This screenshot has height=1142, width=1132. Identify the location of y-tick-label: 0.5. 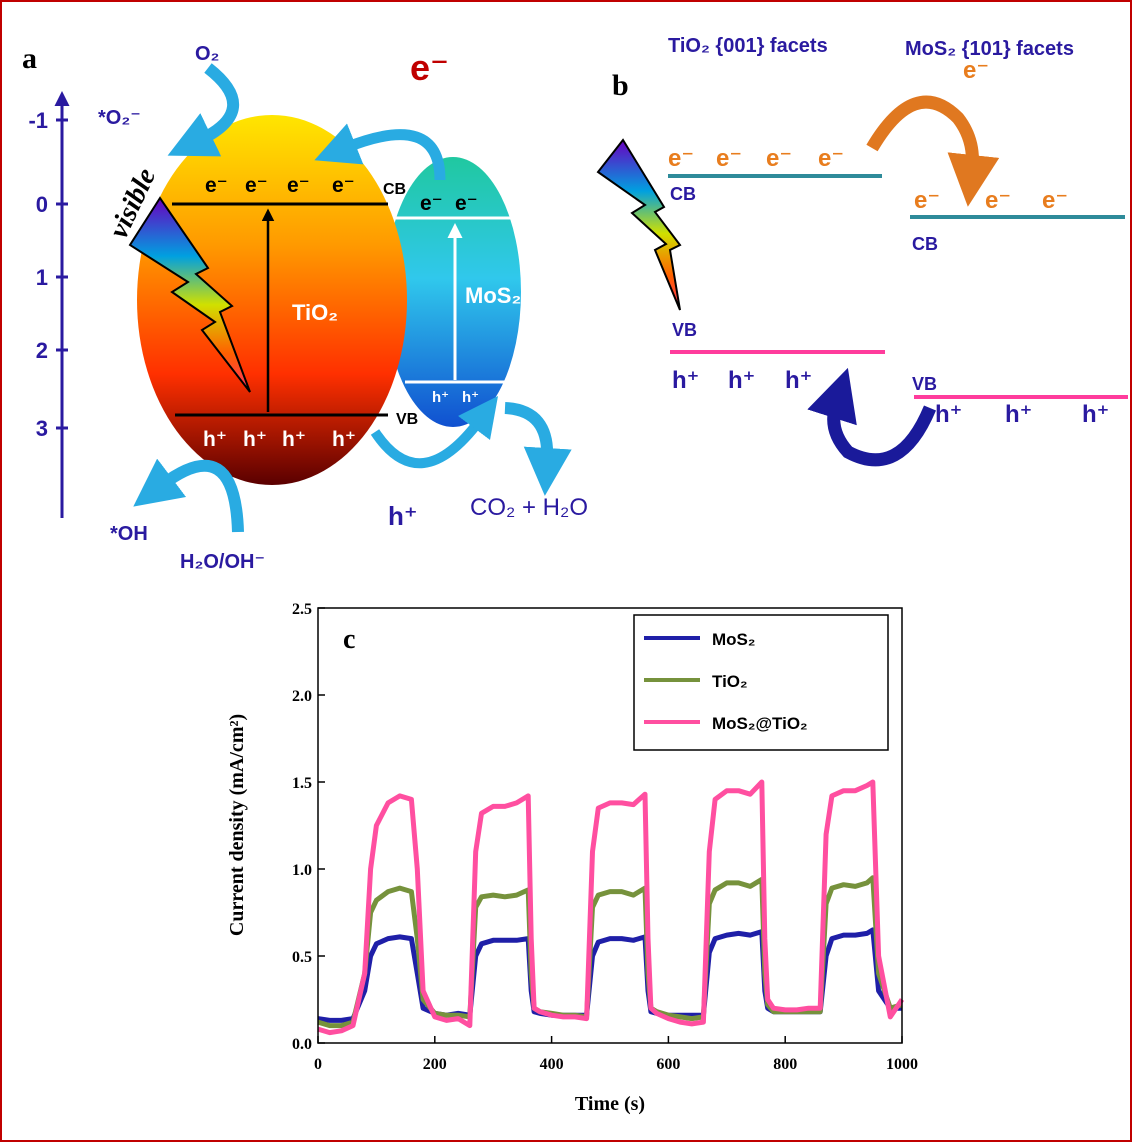
(302, 957).